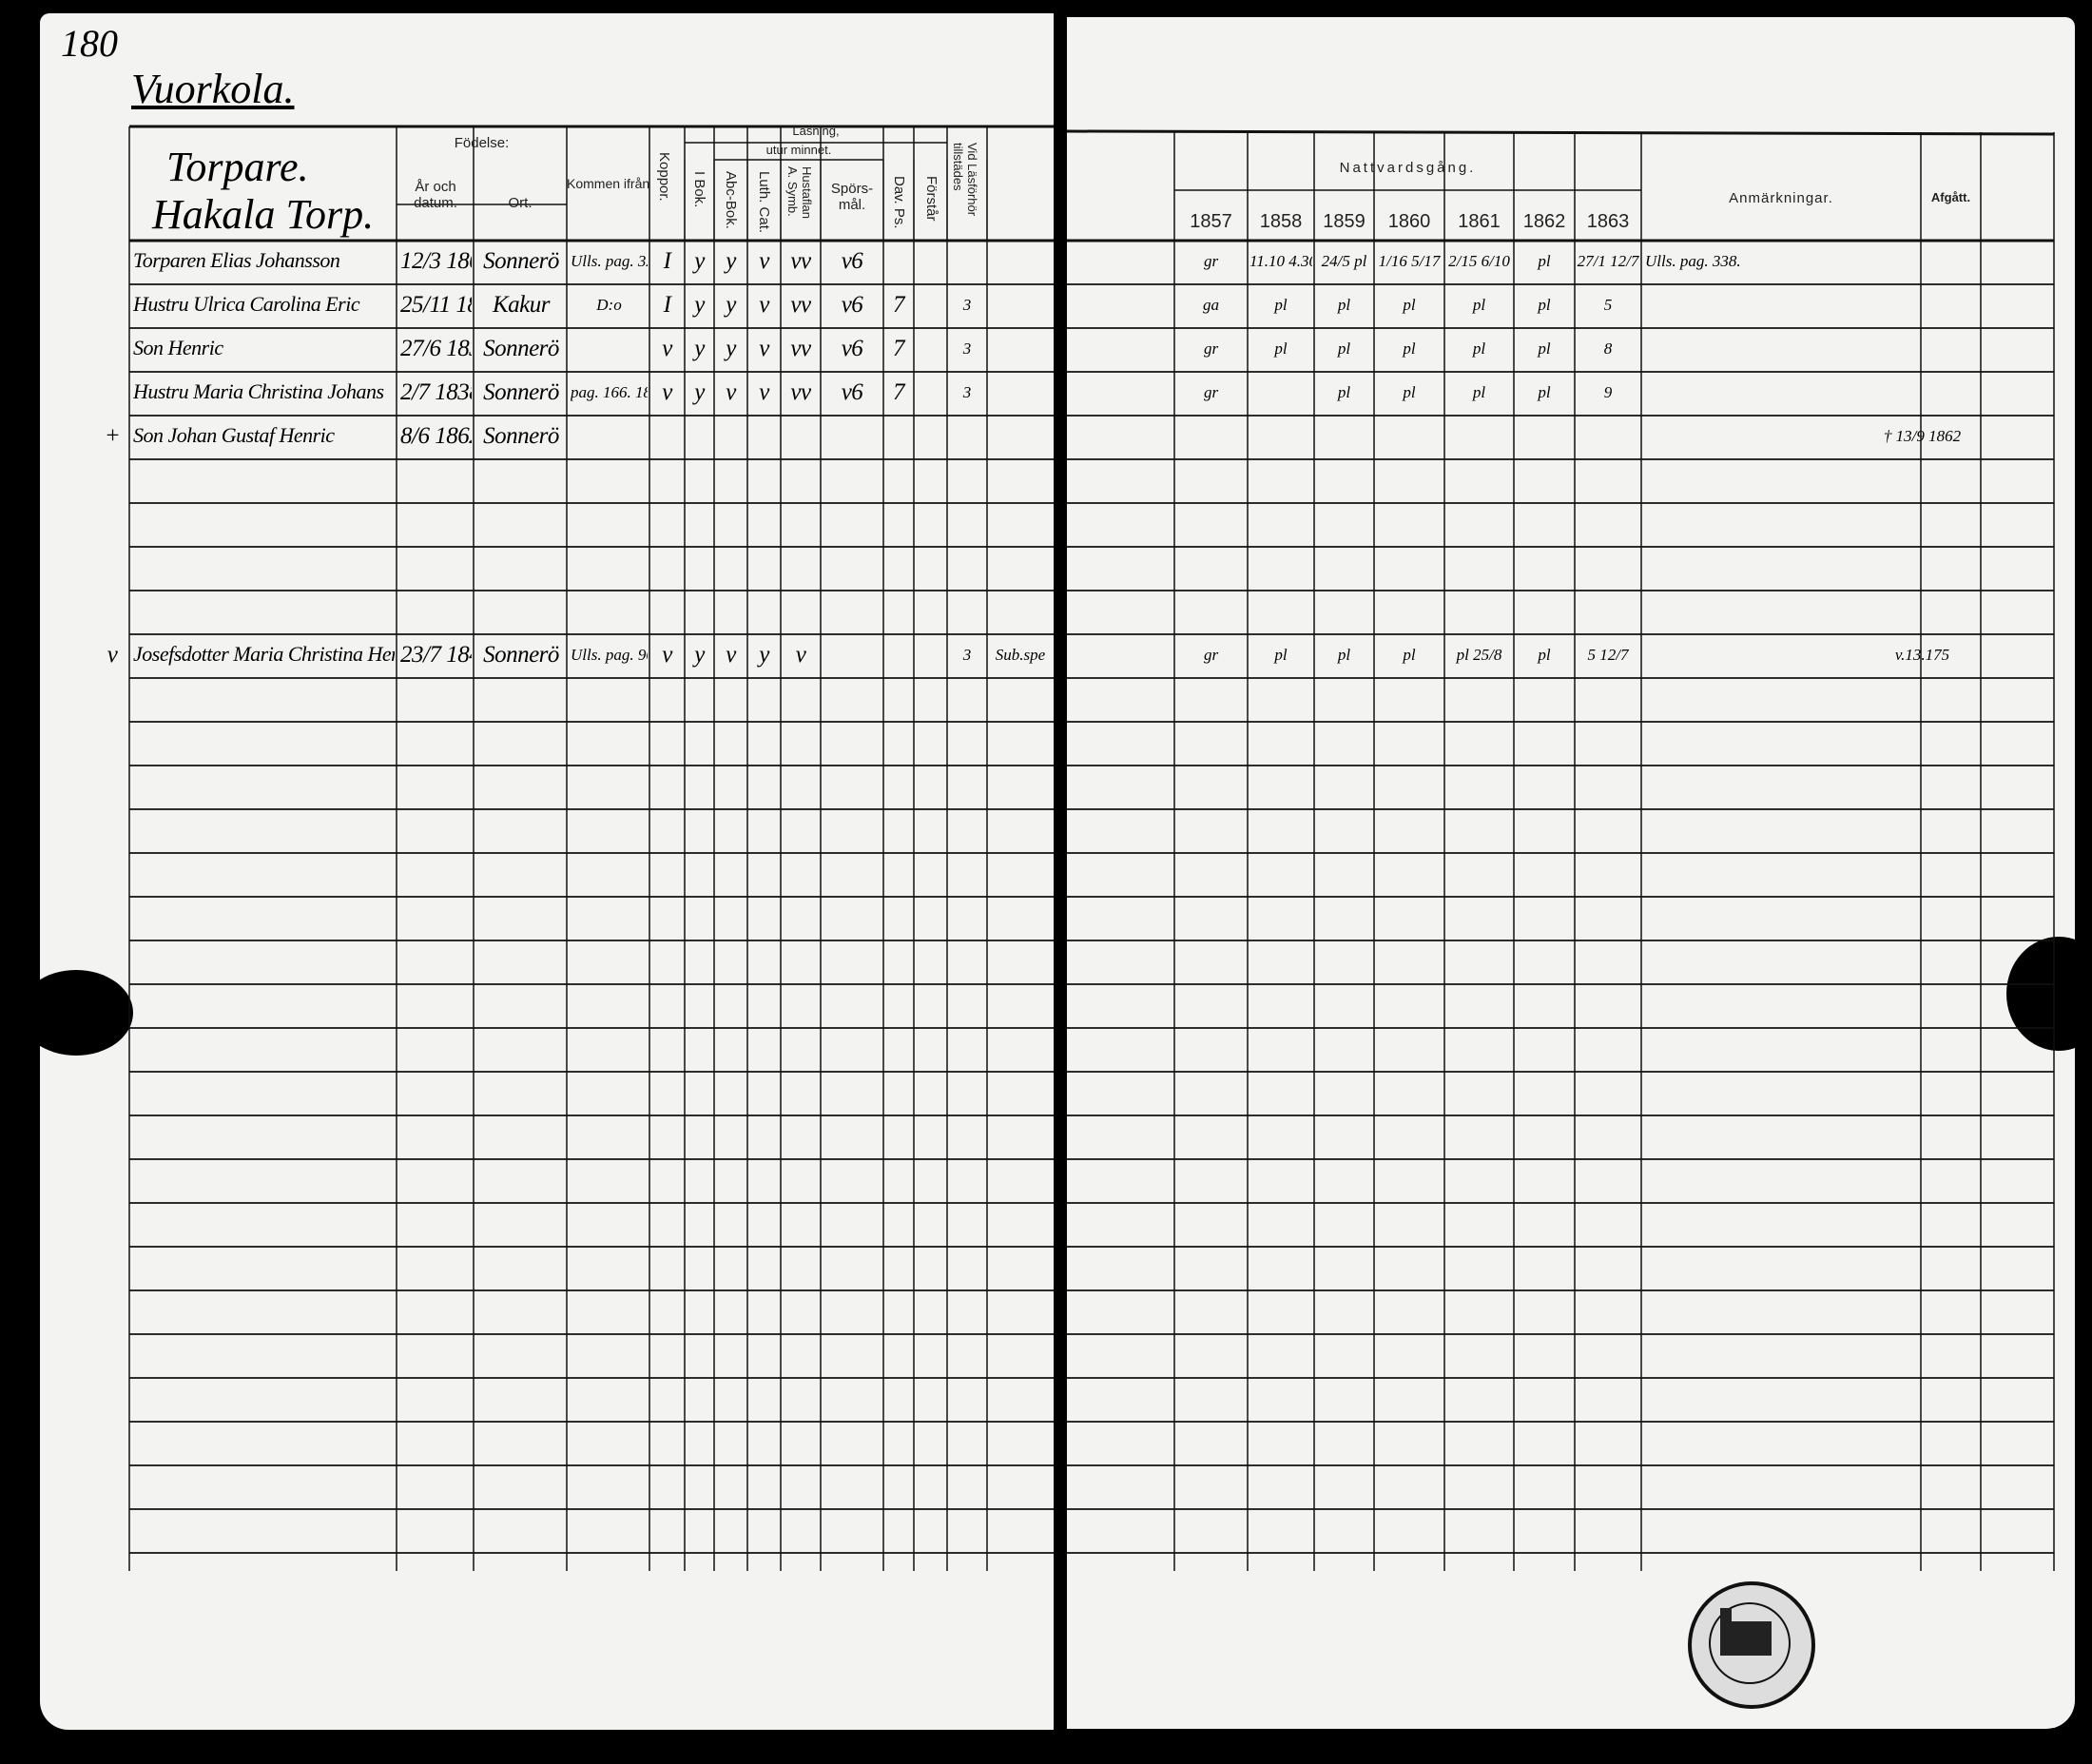 This screenshot has height=1764, width=2092. What do you see at coordinates (234, 435) in the screenshot?
I see `cell-name: Son Johan Gustaf Henric` at bounding box center [234, 435].